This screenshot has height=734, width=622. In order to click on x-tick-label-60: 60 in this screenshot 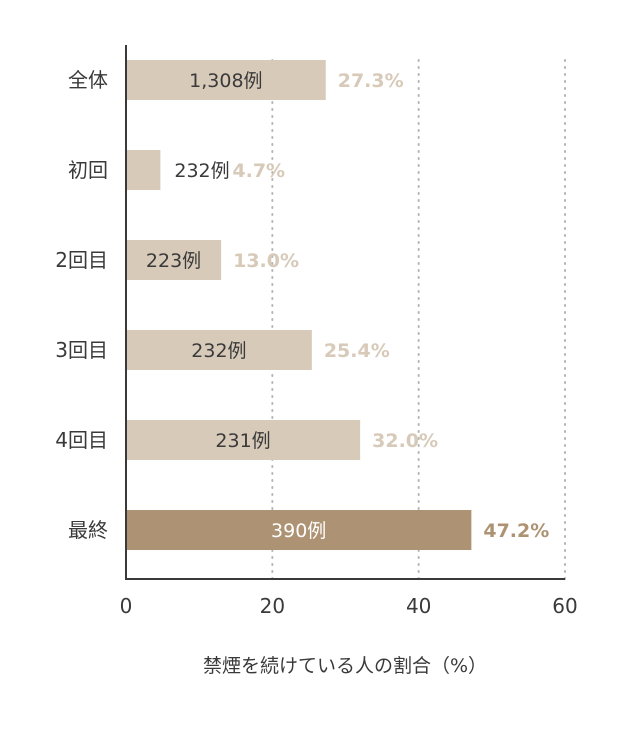, I will do `click(564, 606)`.